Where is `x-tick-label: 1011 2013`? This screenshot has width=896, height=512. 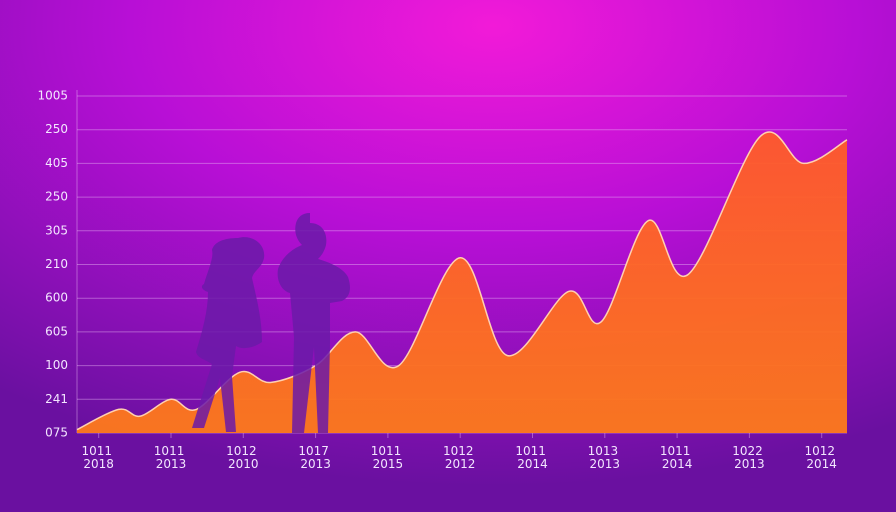 x-tick-label: 1011 2013 is located at coordinates (171, 457).